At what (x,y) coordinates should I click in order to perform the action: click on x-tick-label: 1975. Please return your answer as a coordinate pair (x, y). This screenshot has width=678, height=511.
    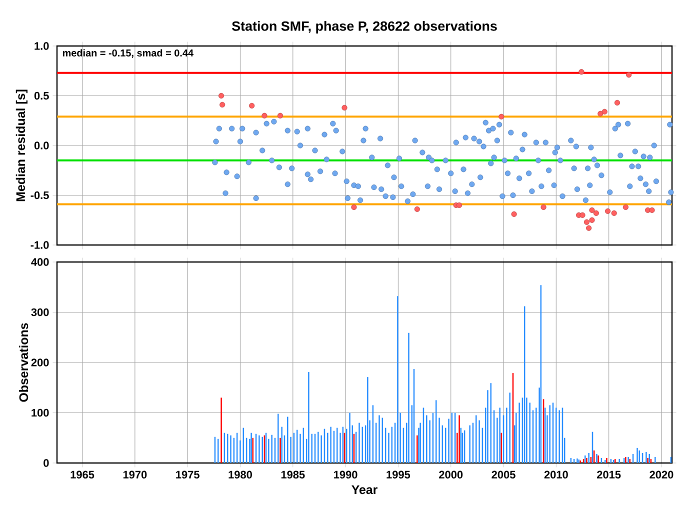
    Looking at the image, I should click on (188, 474).